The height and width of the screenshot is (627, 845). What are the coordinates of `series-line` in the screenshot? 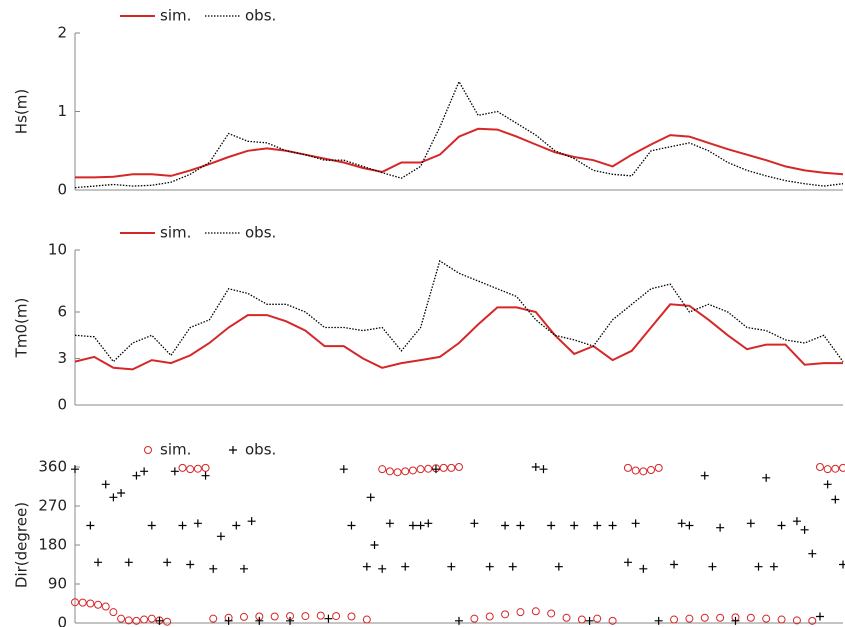 It's located at (459, 153).